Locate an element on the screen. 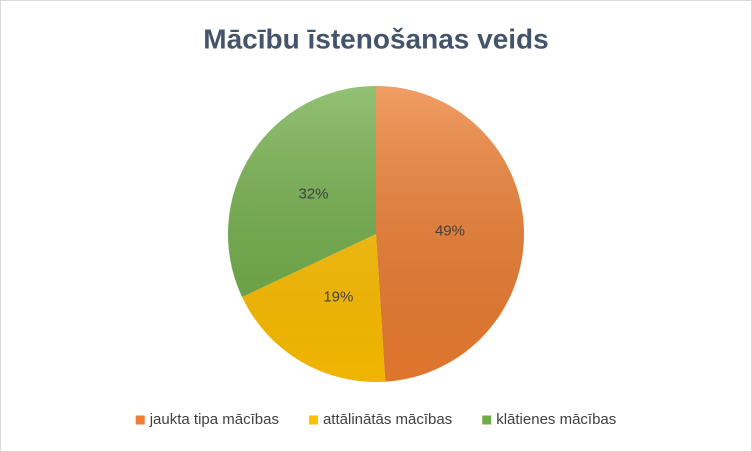 Image resolution: width=752 pixels, height=452 pixels. legend-label: klātienes mācības is located at coordinates (556, 419).